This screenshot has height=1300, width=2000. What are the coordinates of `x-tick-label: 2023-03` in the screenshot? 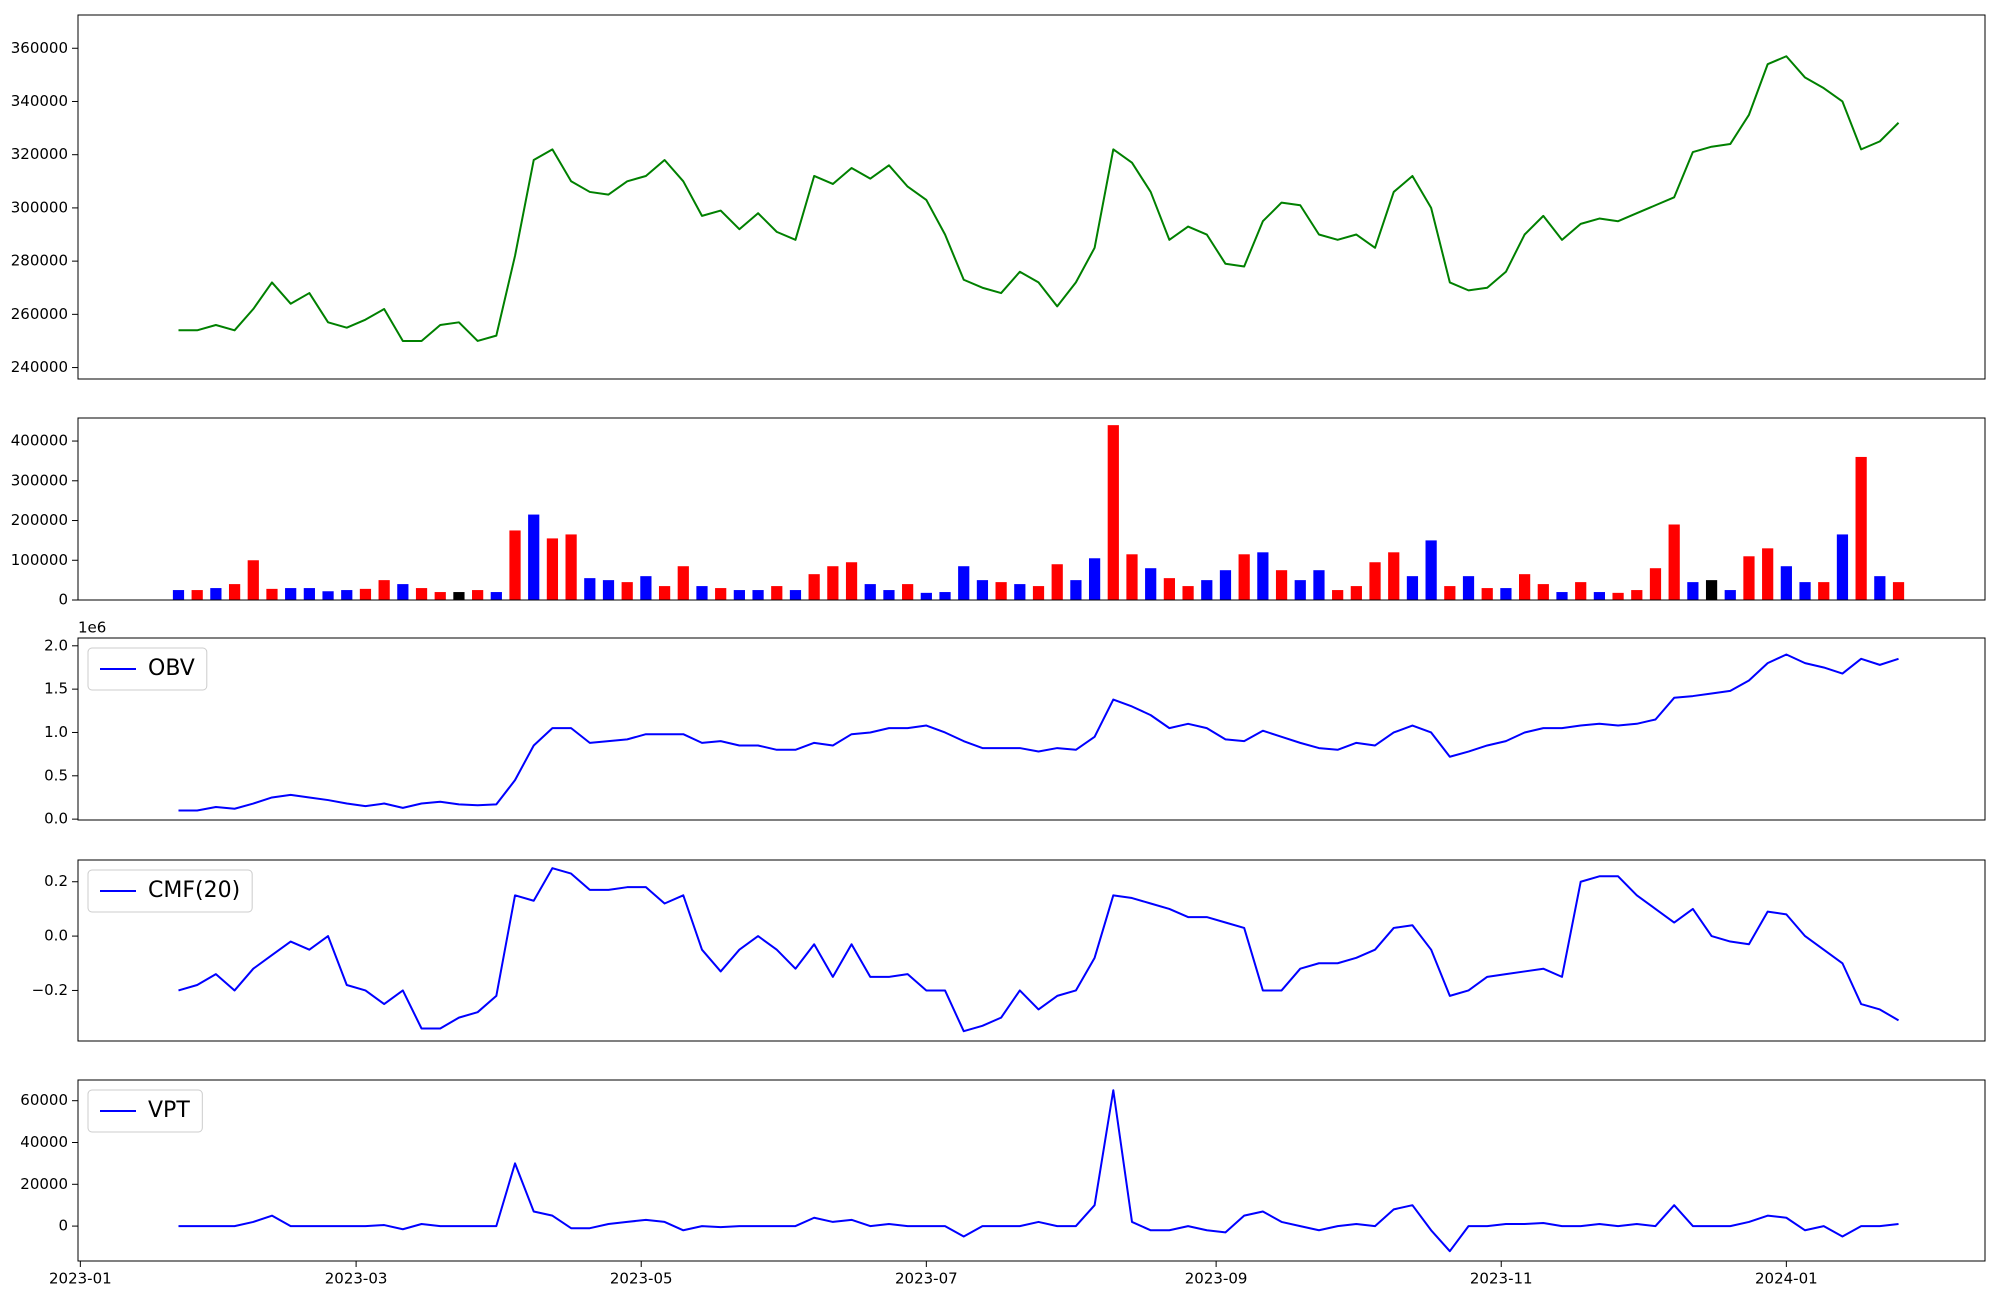 It's located at (356, 1279).